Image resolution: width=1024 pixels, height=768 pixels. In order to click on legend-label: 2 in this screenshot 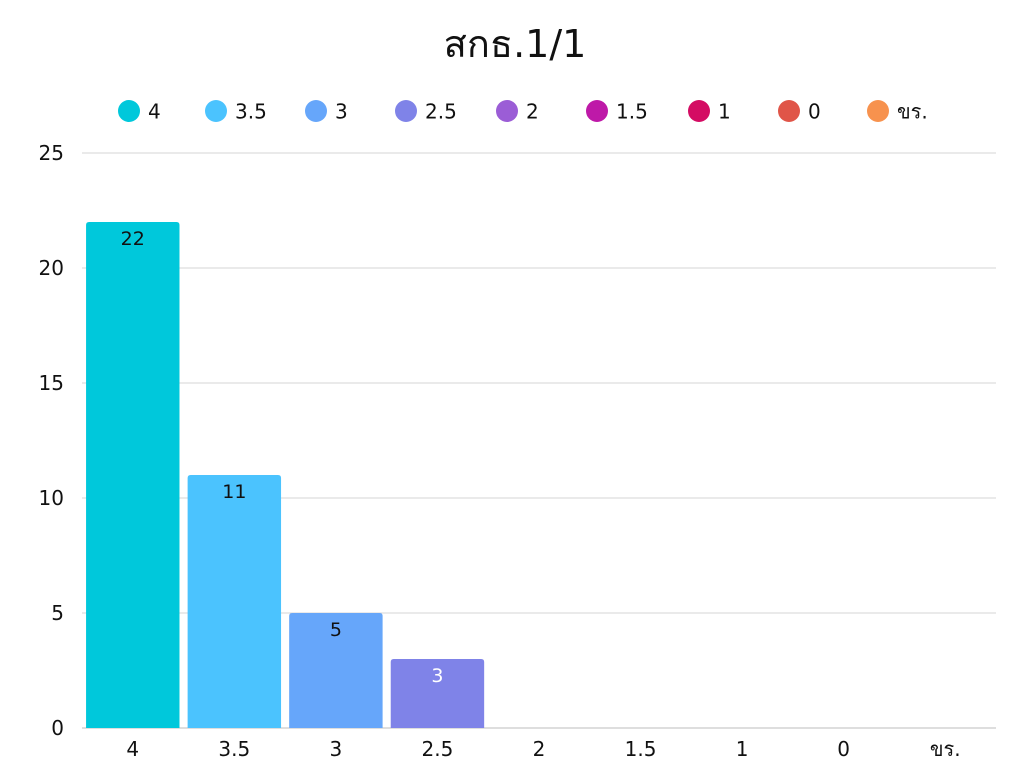, I will do `click(532, 112)`.